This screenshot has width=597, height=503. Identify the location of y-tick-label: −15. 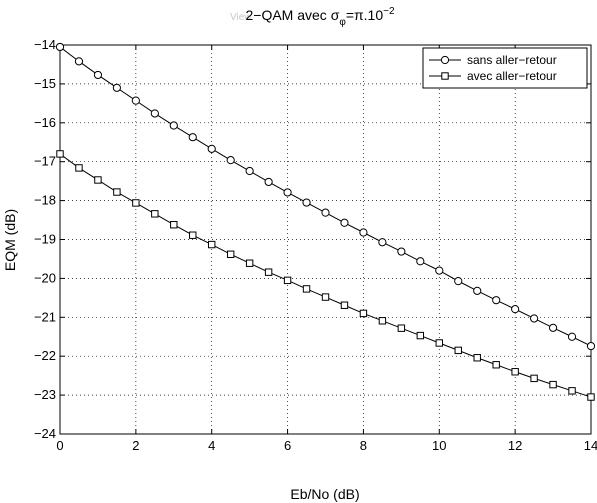
(45, 83).